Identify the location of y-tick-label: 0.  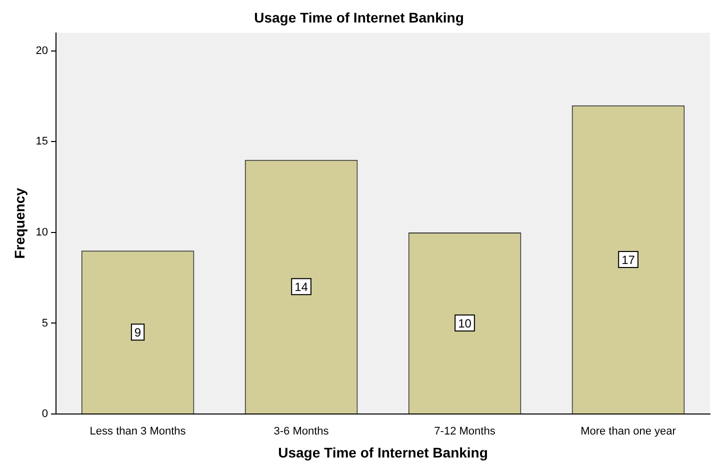
(45, 414).